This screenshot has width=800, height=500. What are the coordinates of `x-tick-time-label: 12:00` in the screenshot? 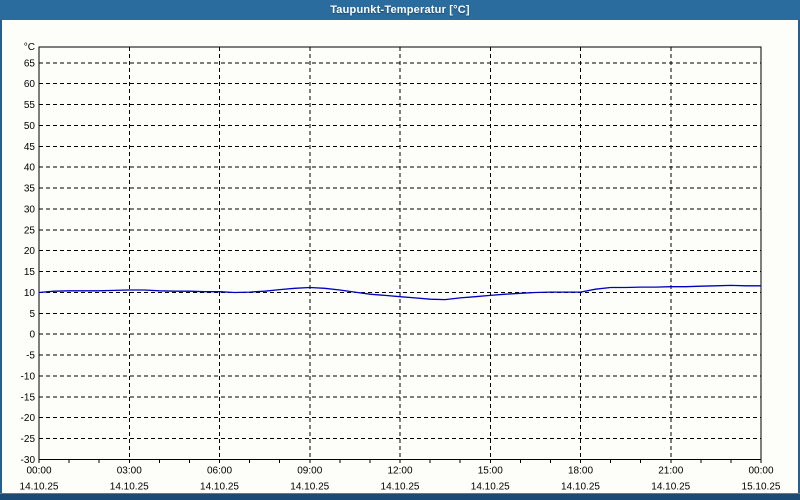 It's located at (399, 471).